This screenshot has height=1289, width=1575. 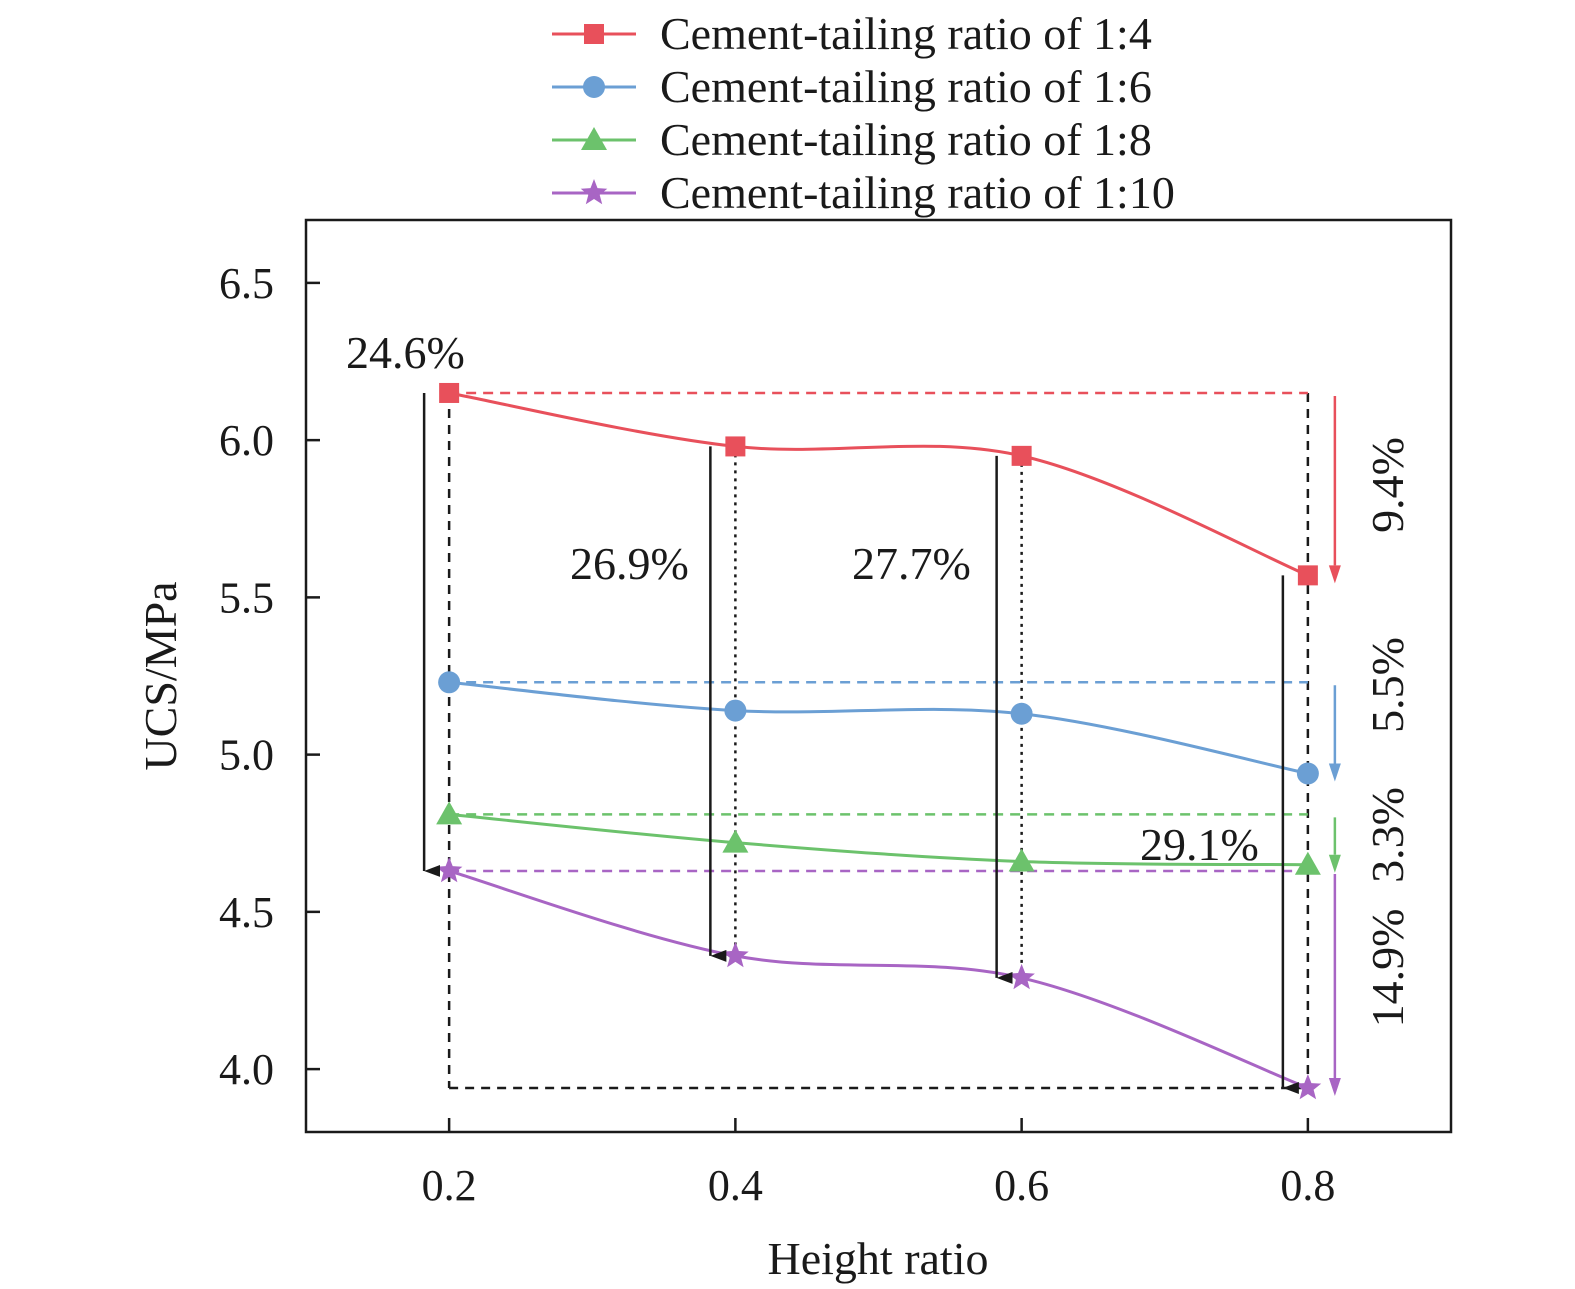 I want to click on legend-item-4: Cement-tailing ratio of 1:10, so click(x=863, y=192).